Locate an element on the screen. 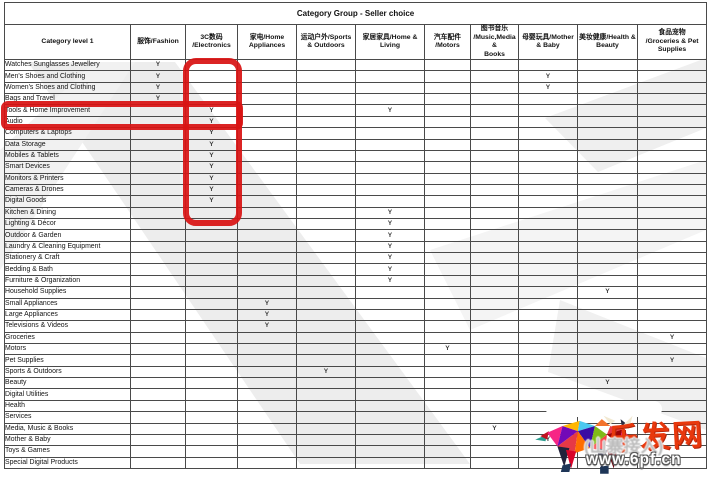 Image resolution: width=720 pixels, height=485 pixels. category-cell: Furniture & Organization is located at coordinates (67, 281).